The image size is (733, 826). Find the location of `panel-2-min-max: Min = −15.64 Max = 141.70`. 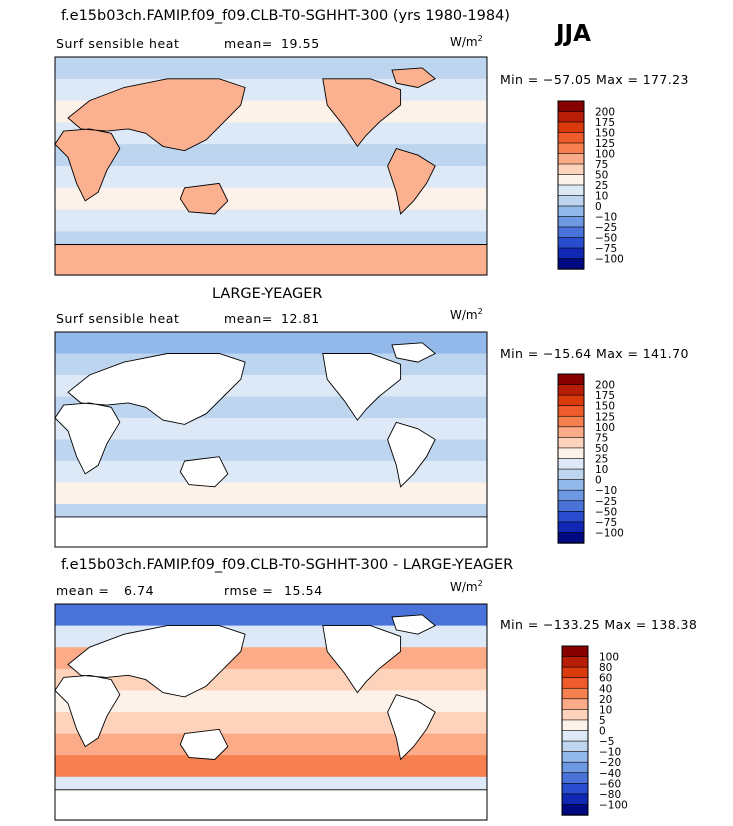

panel-2-min-max: Min = −15.64 Max = 141.70 is located at coordinates (594, 353).